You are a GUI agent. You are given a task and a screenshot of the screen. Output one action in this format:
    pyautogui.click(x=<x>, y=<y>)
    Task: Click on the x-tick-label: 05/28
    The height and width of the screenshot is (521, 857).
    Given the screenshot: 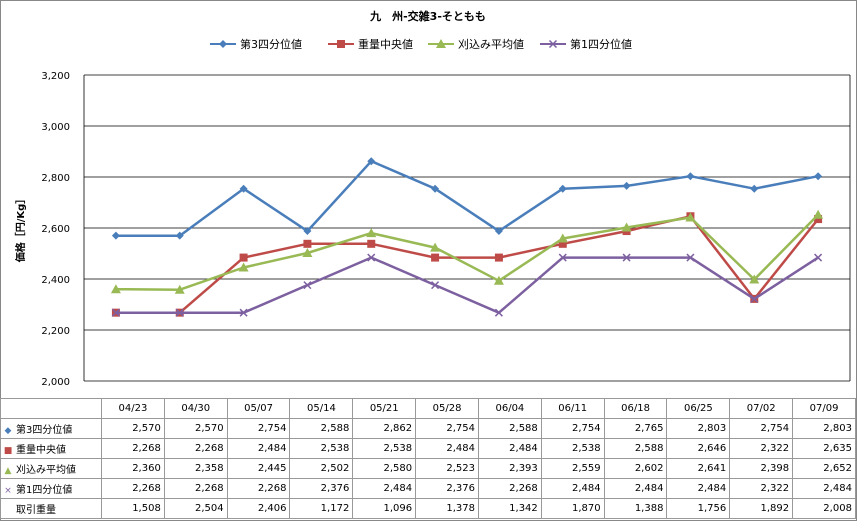 What is the action you would take?
    pyautogui.click(x=447, y=408)
    